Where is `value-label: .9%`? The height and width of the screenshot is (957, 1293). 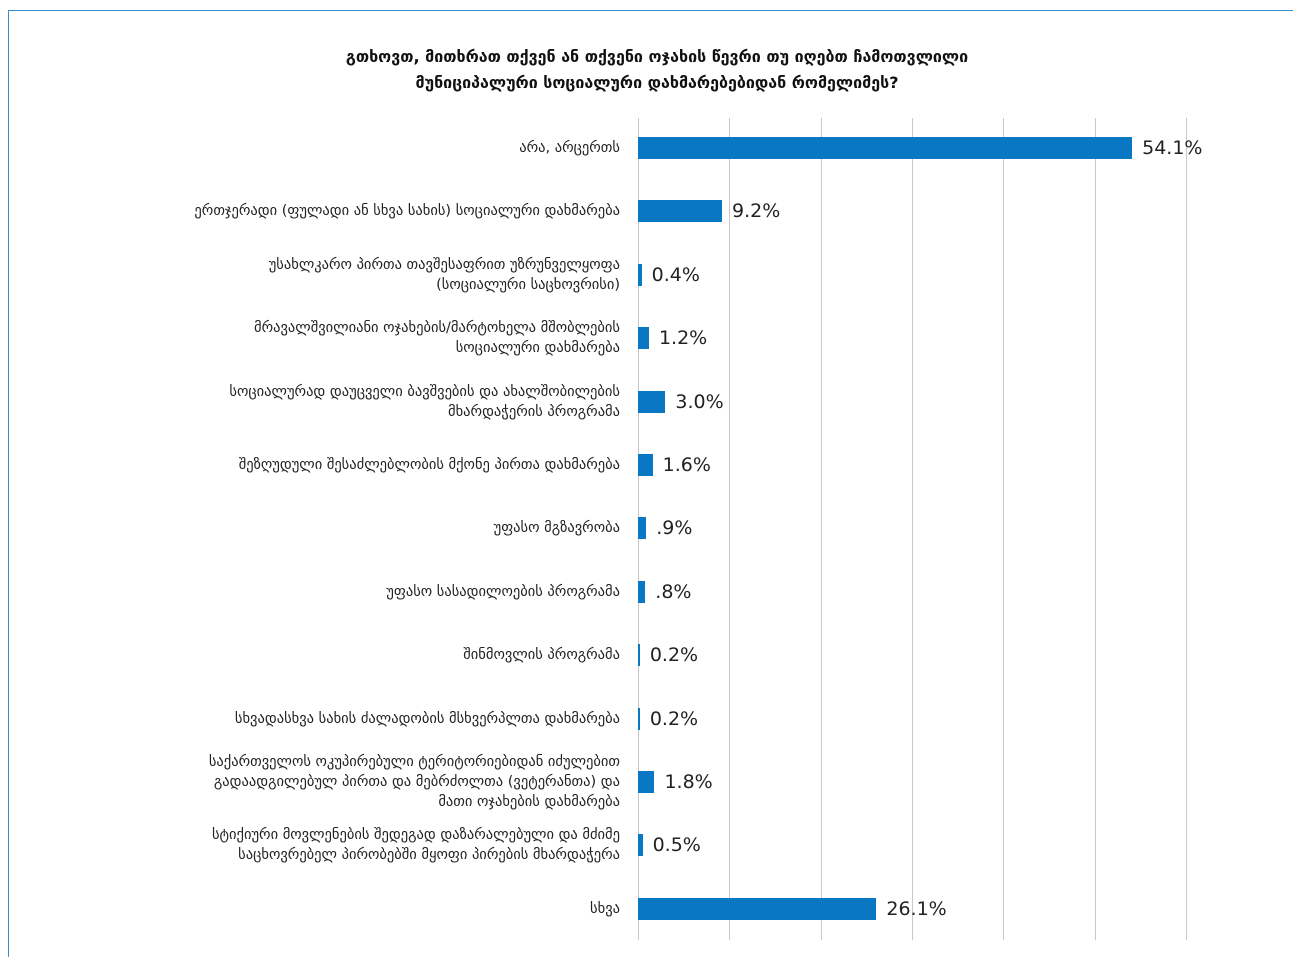 value-label: .9% is located at coordinates (674, 528).